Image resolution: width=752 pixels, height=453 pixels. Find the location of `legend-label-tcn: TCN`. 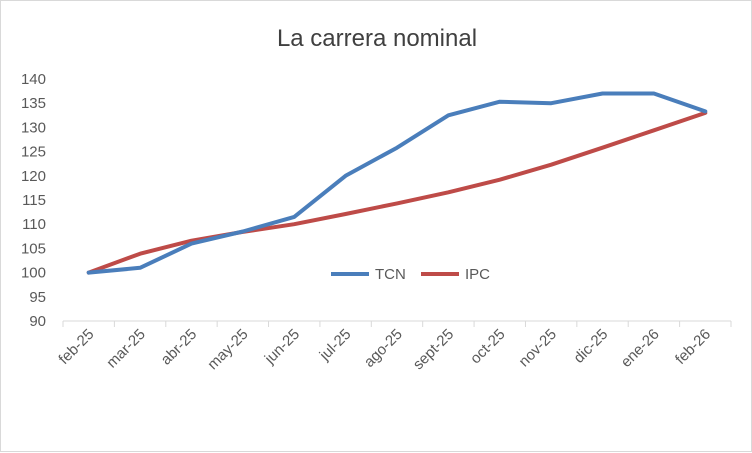

legend-label-tcn: TCN is located at coordinates (390, 274).